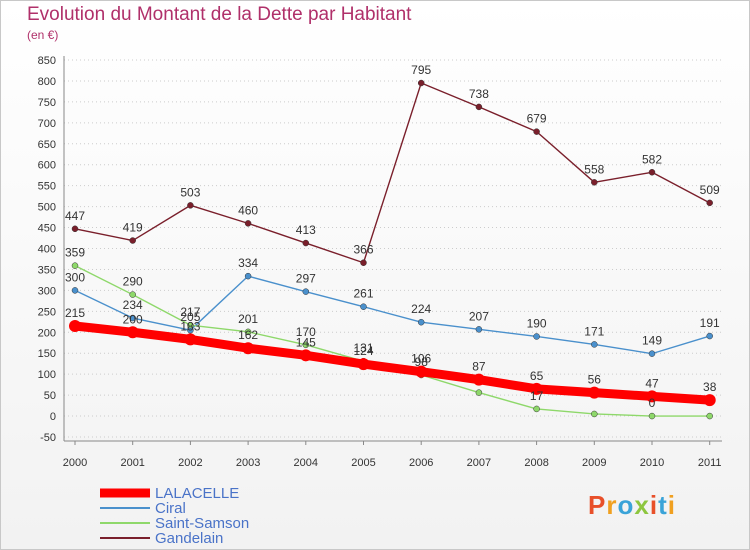 The height and width of the screenshot is (550, 750). I want to click on y-tick-label: 100, so click(47, 375).